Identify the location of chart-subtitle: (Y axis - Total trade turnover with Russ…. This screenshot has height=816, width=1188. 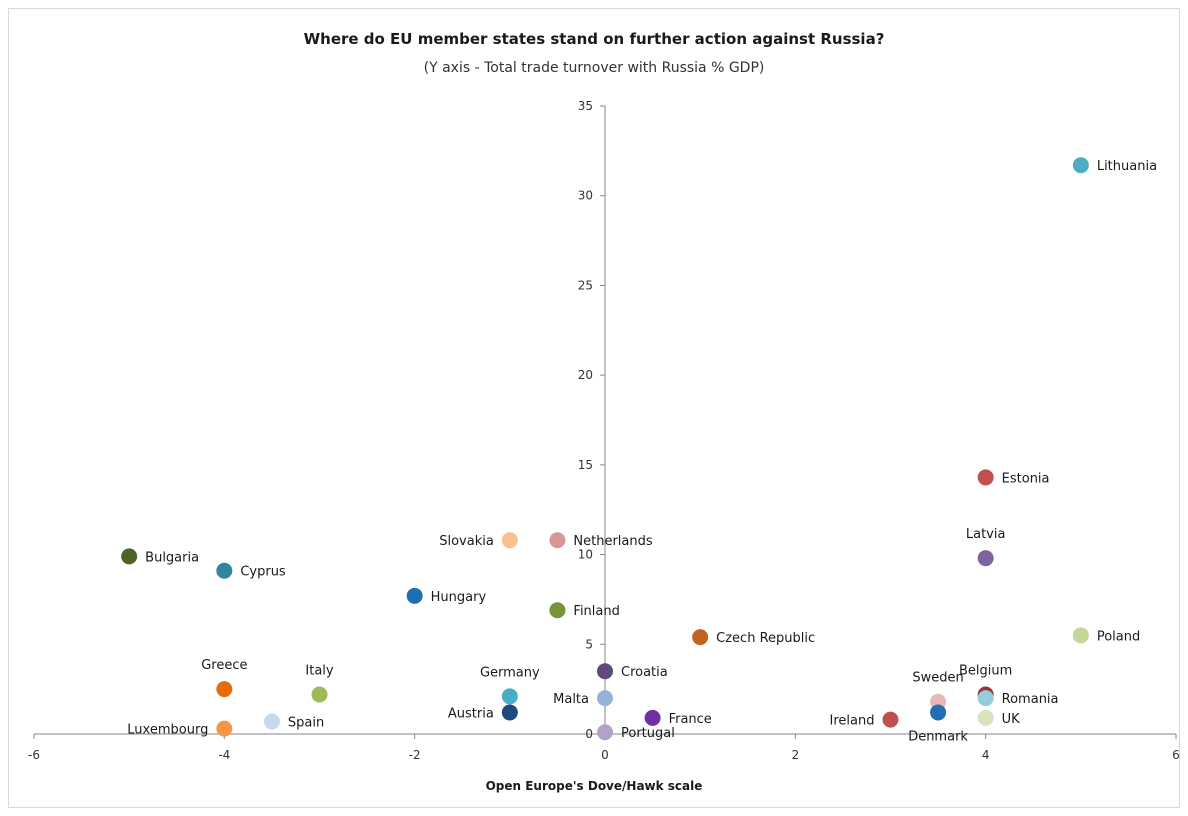
(594, 68).